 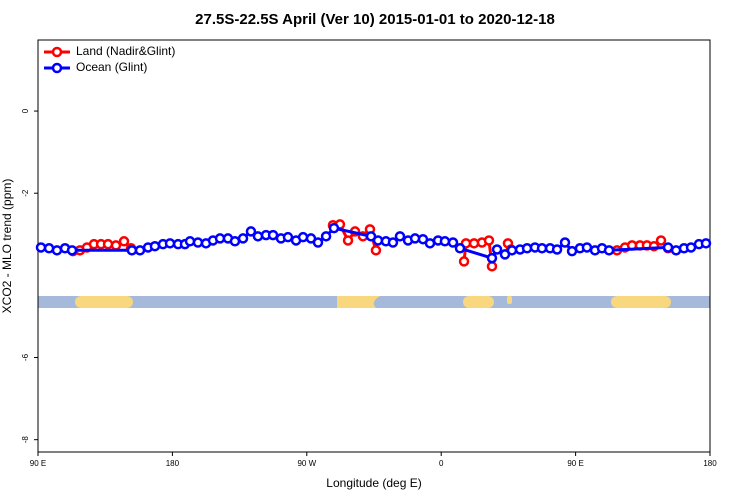 What do you see at coordinates (25, 440) in the screenshot?
I see `y-tick-label: -8` at bounding box center [25, 440].